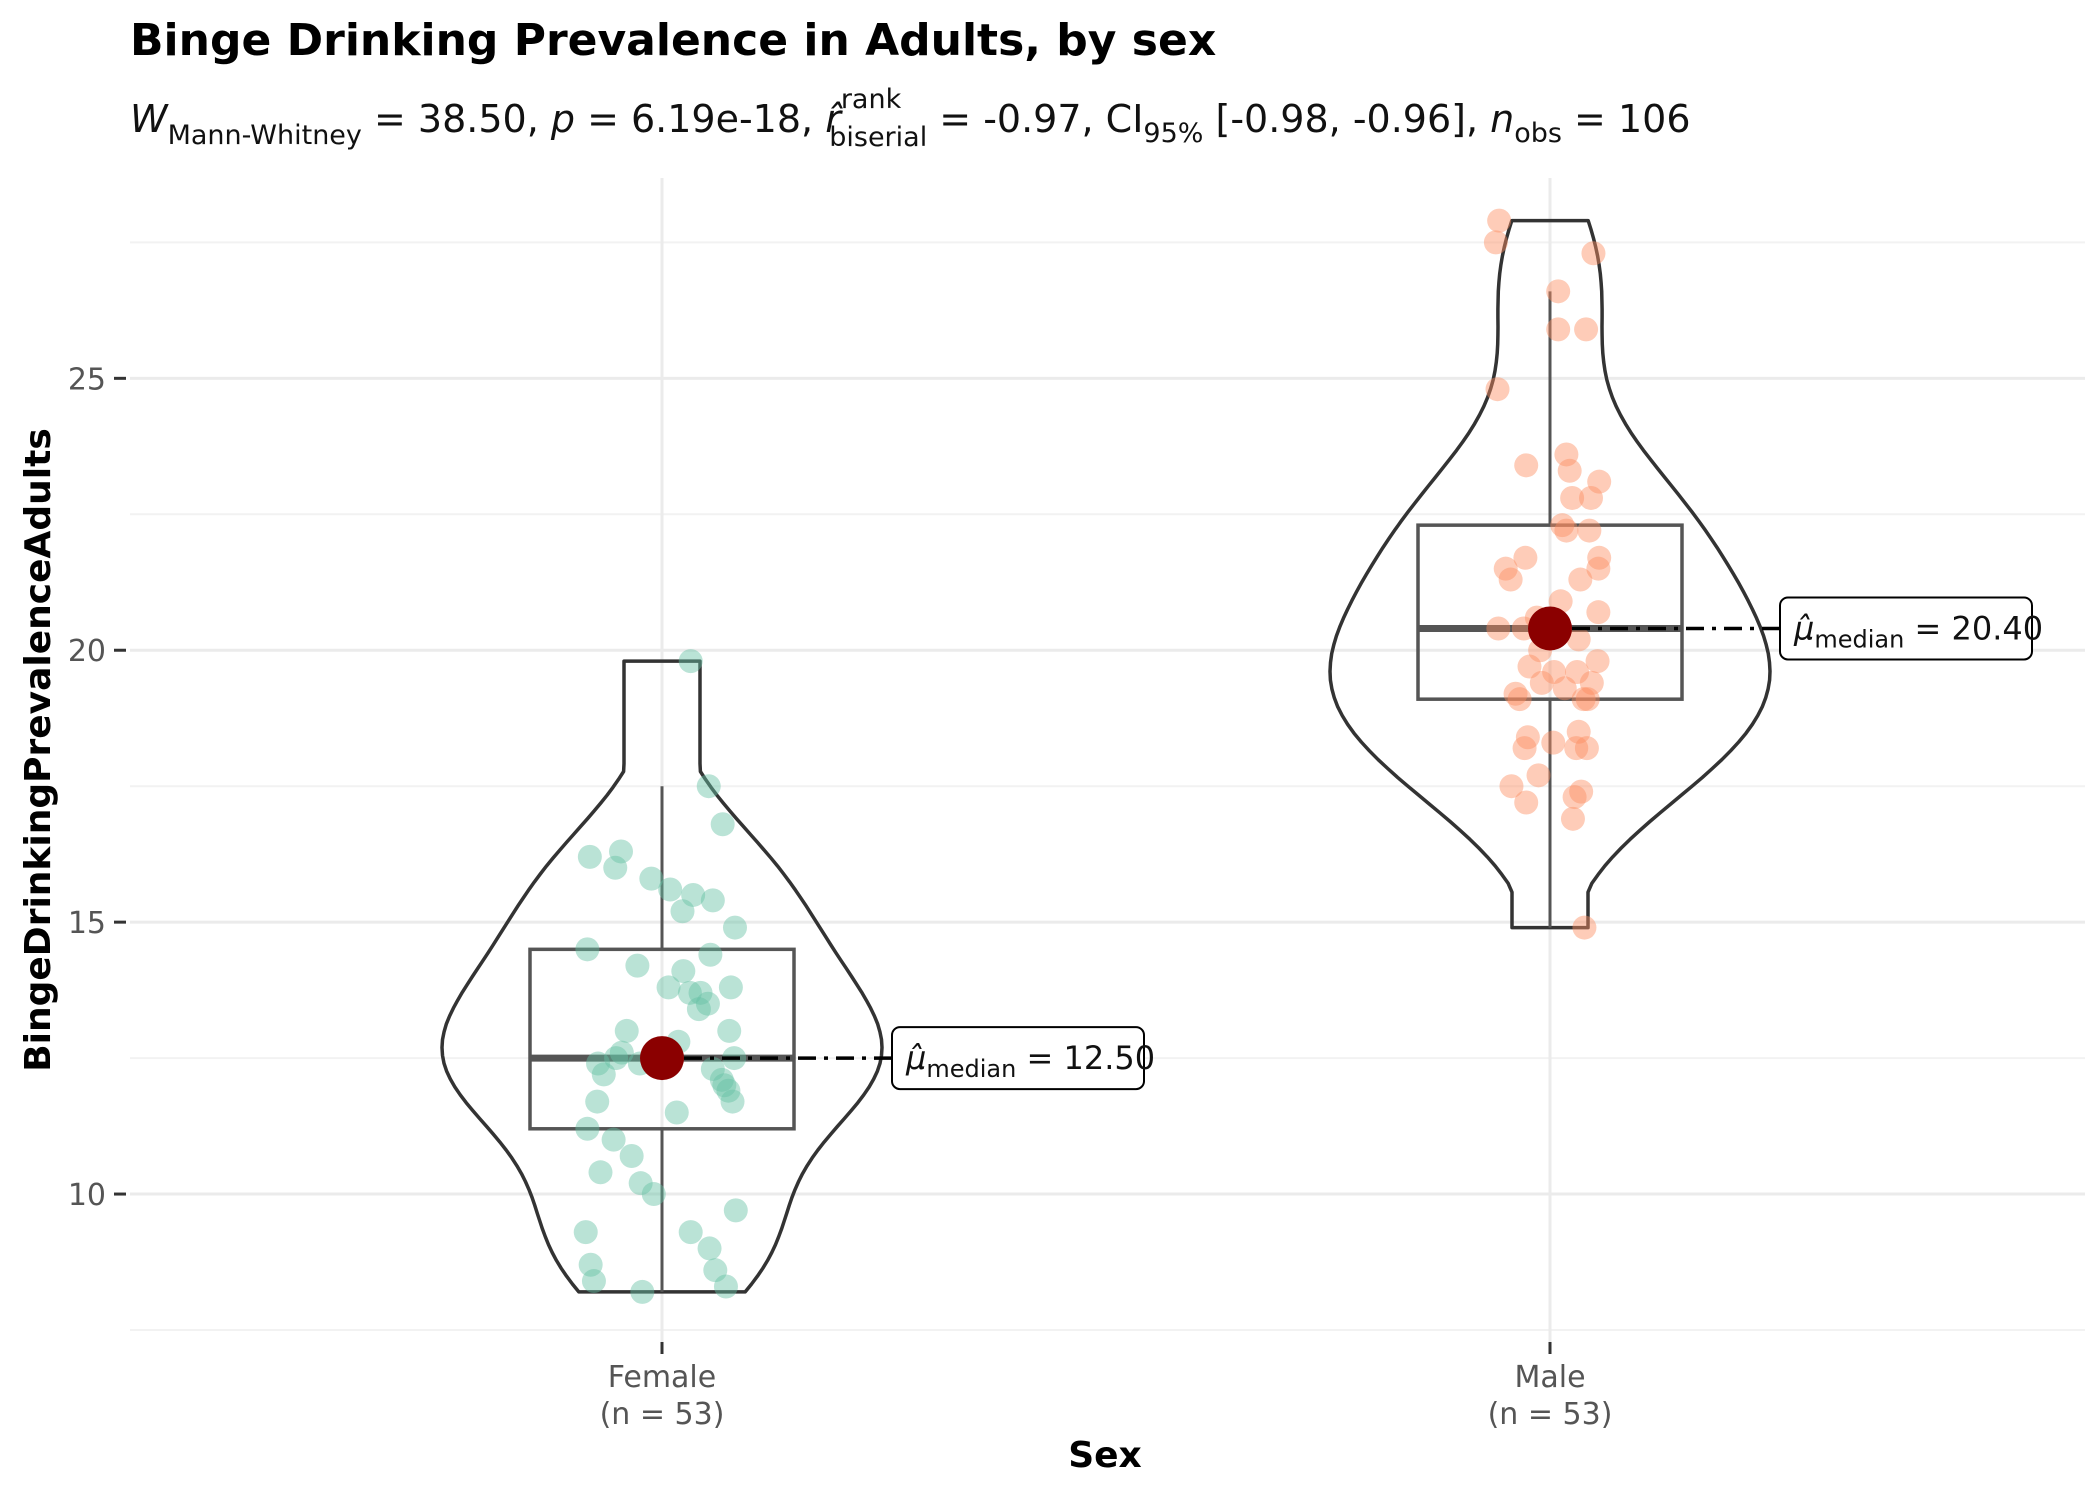 The height and width of the screenshot is (1499, 2100). Describe the element at coordinates (1173, 133) in the screenshot. I see `subtitle-ci-sub: 95%` at that location.